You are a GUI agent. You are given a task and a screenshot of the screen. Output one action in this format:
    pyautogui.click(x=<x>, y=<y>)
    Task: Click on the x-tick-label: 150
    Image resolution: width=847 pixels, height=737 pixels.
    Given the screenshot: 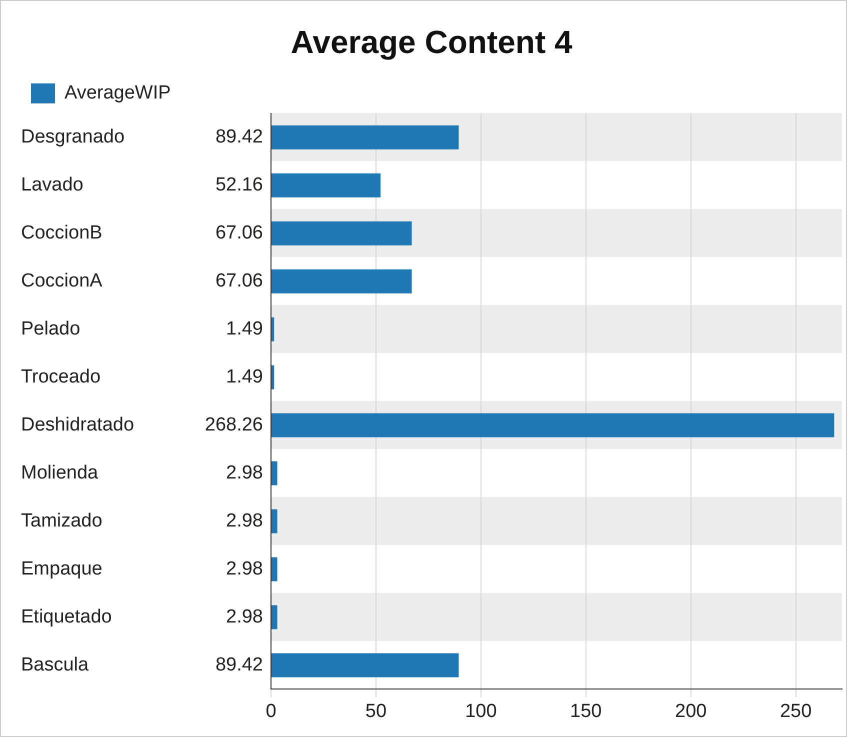 What is the action you would take?
    pyautogui.click(x=586, y=711)
    